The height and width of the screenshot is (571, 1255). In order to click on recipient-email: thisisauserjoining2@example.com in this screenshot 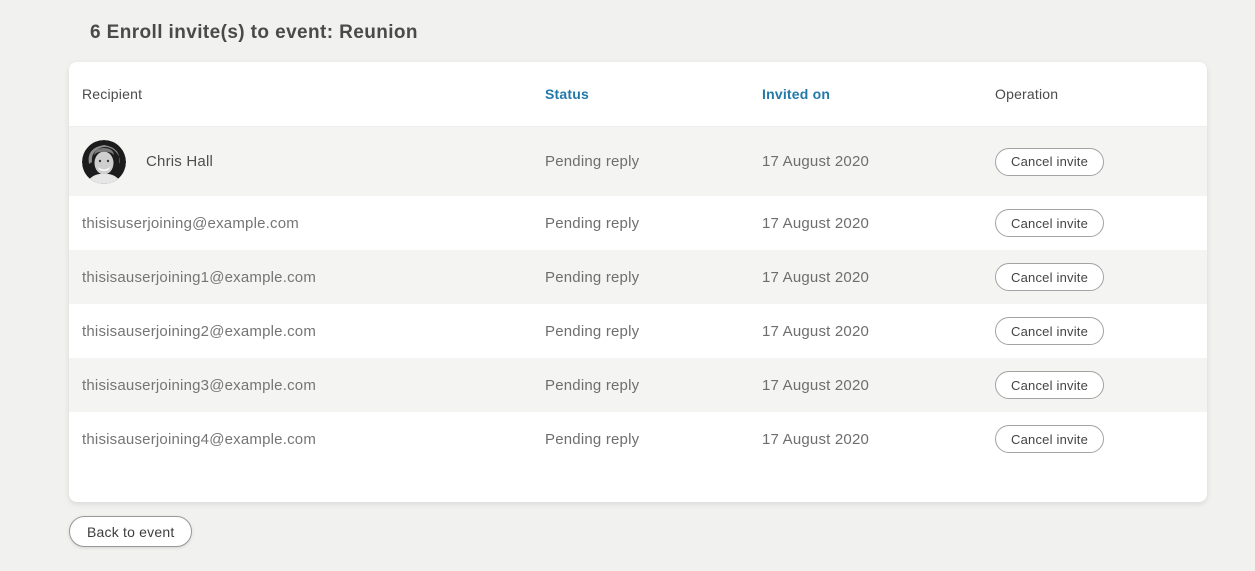, I will do `click(199, 331)`.